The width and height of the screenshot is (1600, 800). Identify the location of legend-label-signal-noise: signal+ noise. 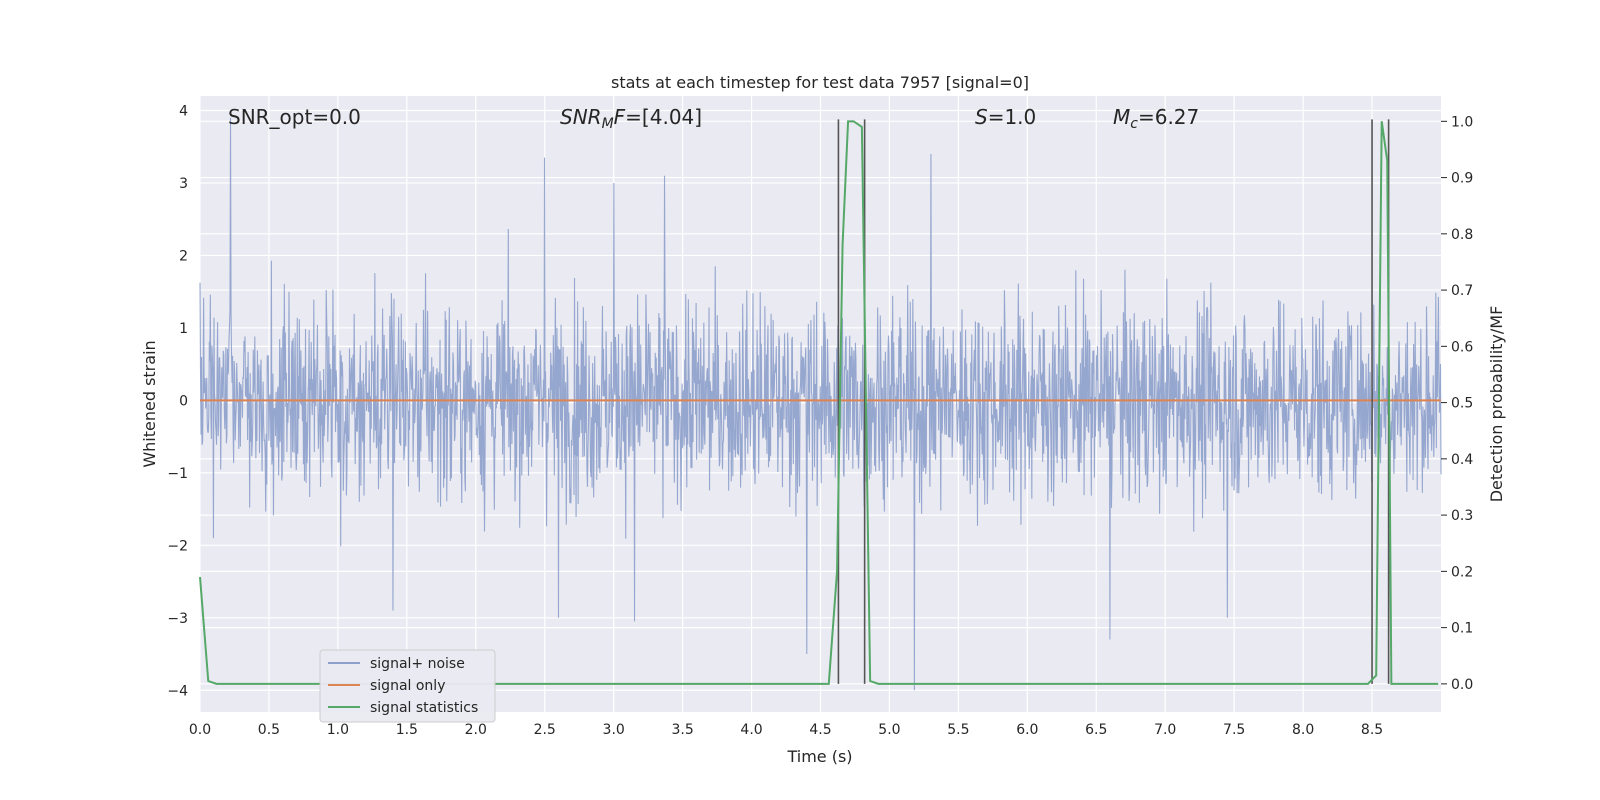
(417, 664).